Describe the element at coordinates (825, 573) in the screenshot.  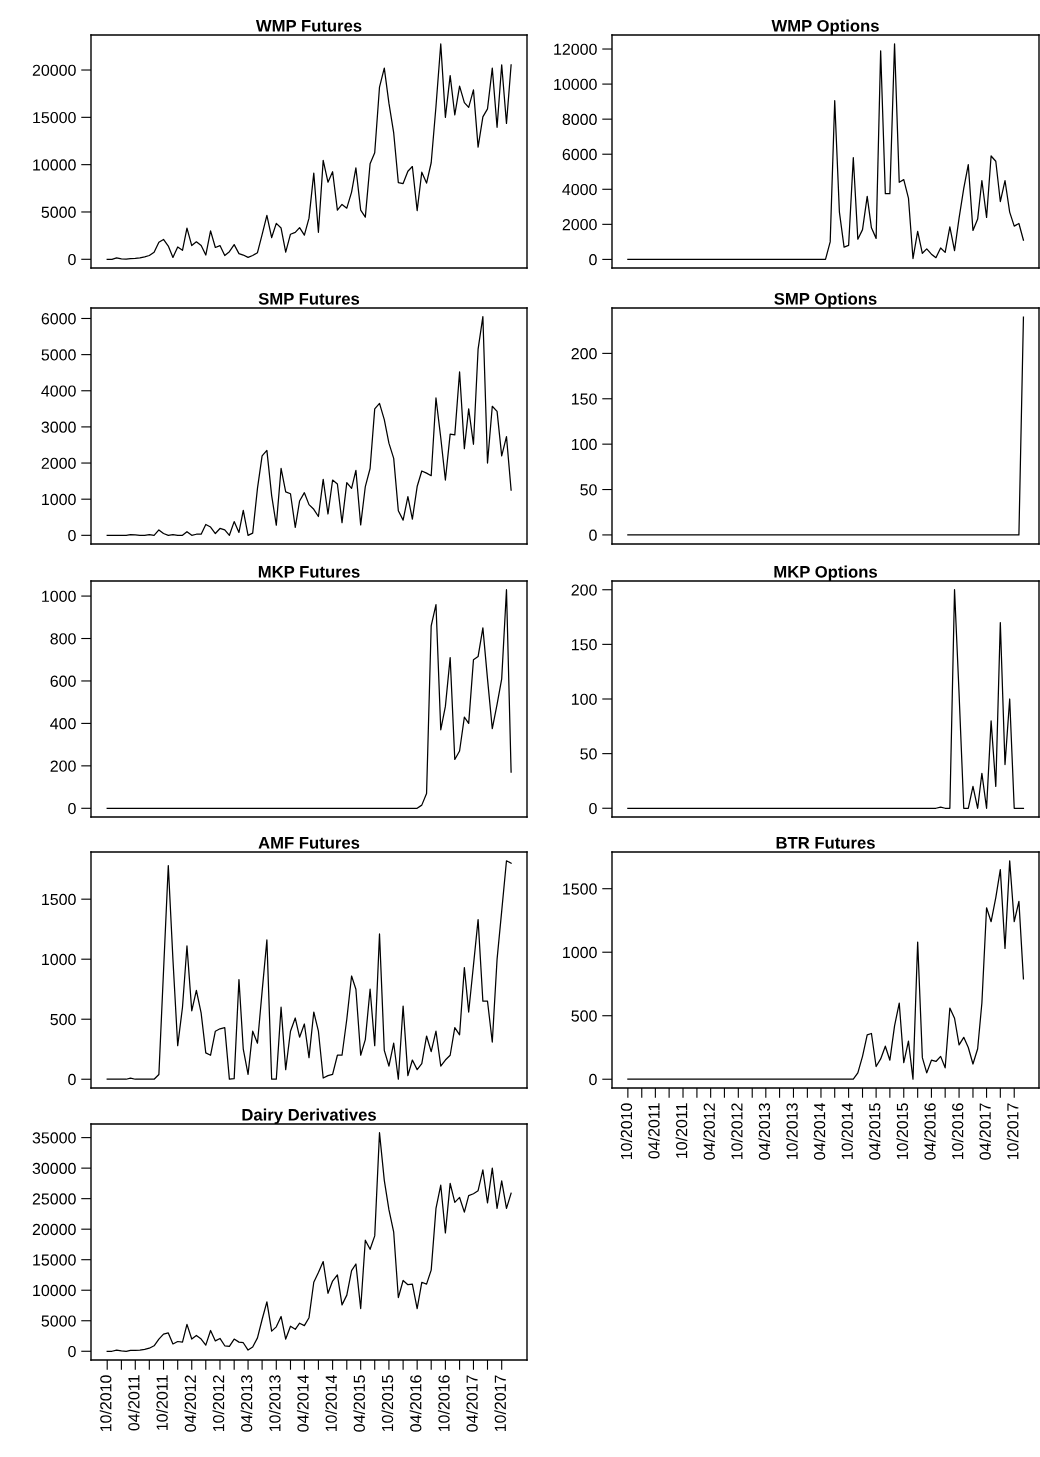
I see `chart-title: MKP Options` at that location.